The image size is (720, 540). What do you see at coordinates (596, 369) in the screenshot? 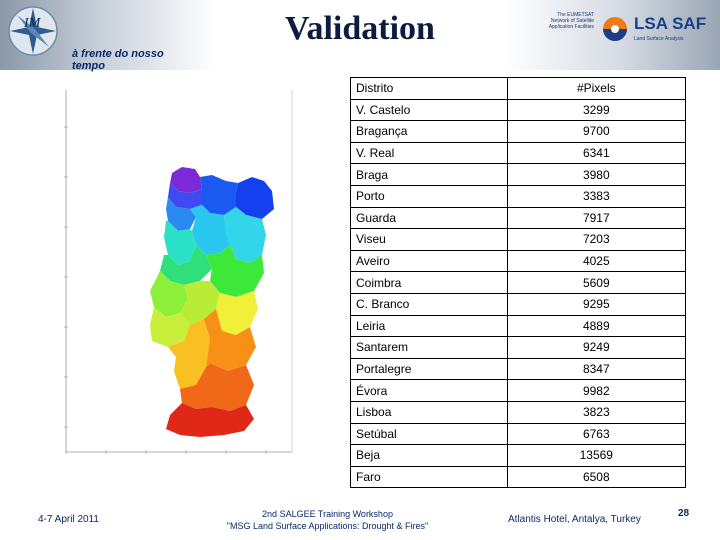
I see `pixel-count-cell: 8347` at bounding box center [596, 369].